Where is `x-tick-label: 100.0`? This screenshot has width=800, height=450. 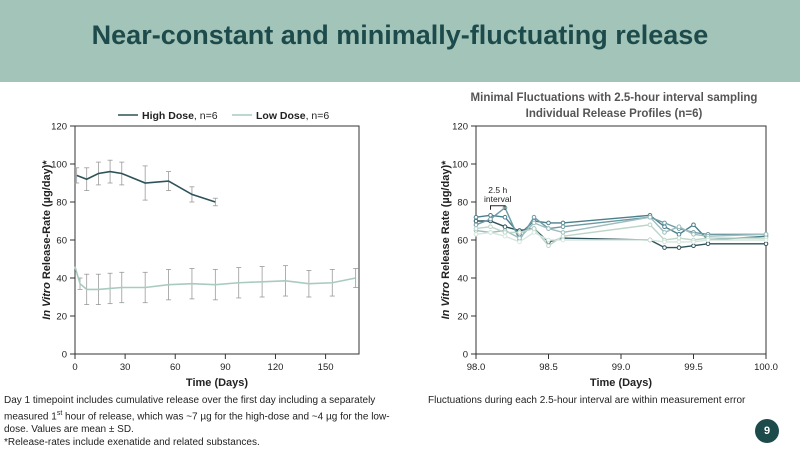
x-tick-label: 100.0 is located at coordinates (766, 367).